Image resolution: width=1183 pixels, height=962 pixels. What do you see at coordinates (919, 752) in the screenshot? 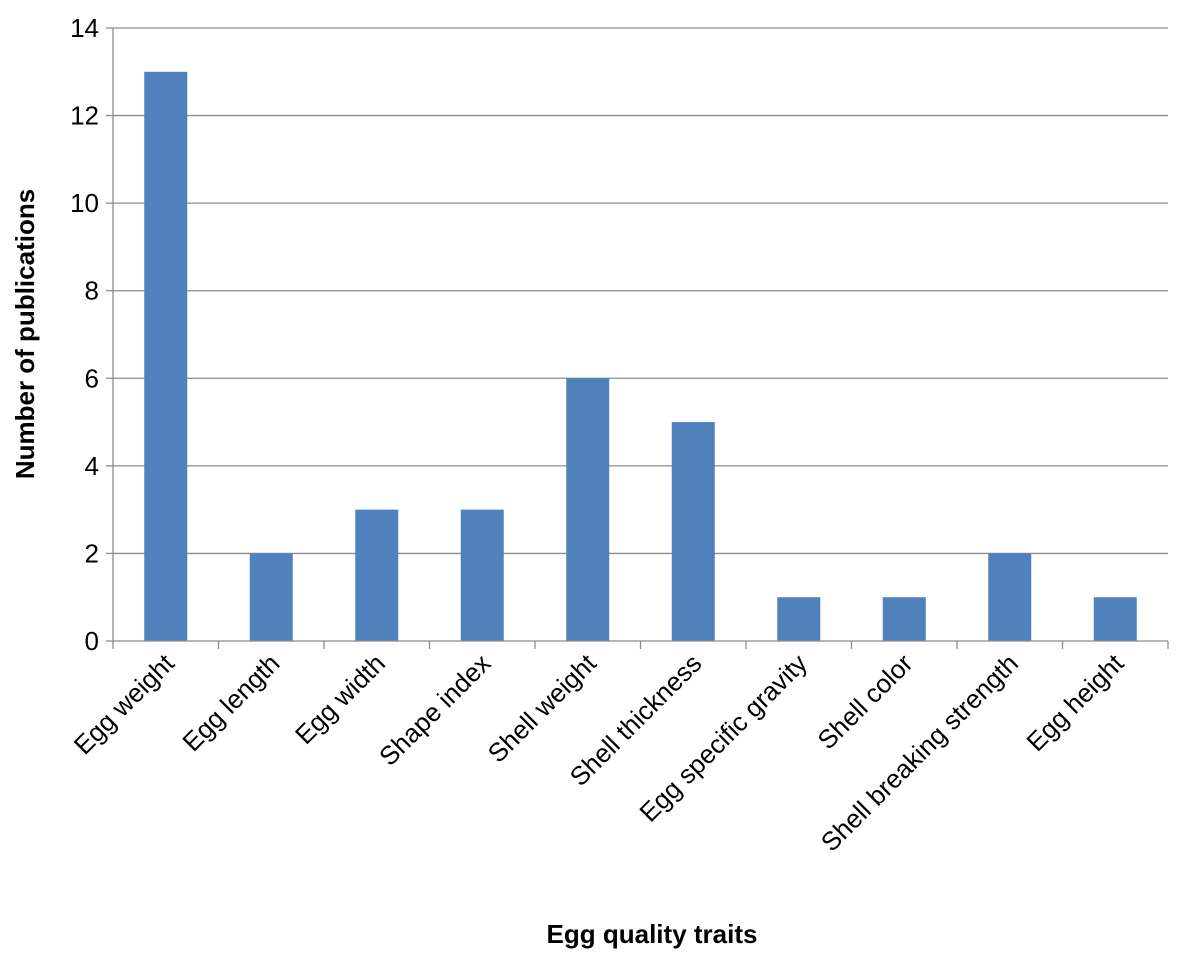
I see `x-tick-label: Shell breaking strength` at bounding box center [919, 752].